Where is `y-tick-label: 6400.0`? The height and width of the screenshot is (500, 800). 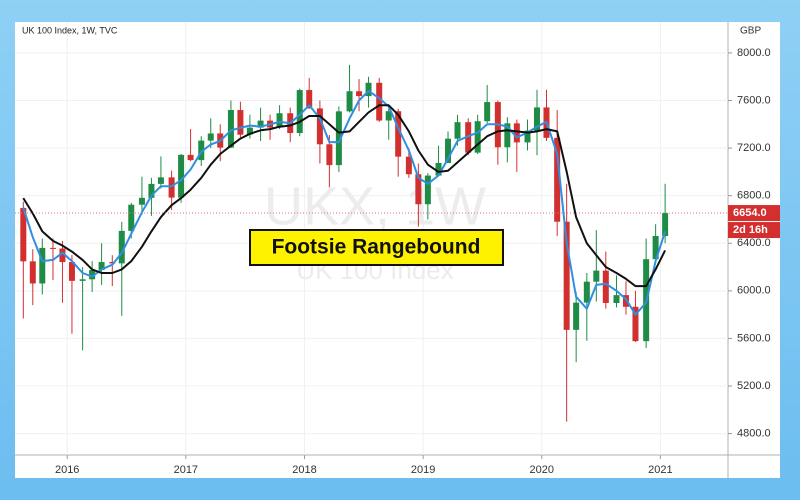
y-tick-label: 6400.0 is located at coordinates (754, 243).